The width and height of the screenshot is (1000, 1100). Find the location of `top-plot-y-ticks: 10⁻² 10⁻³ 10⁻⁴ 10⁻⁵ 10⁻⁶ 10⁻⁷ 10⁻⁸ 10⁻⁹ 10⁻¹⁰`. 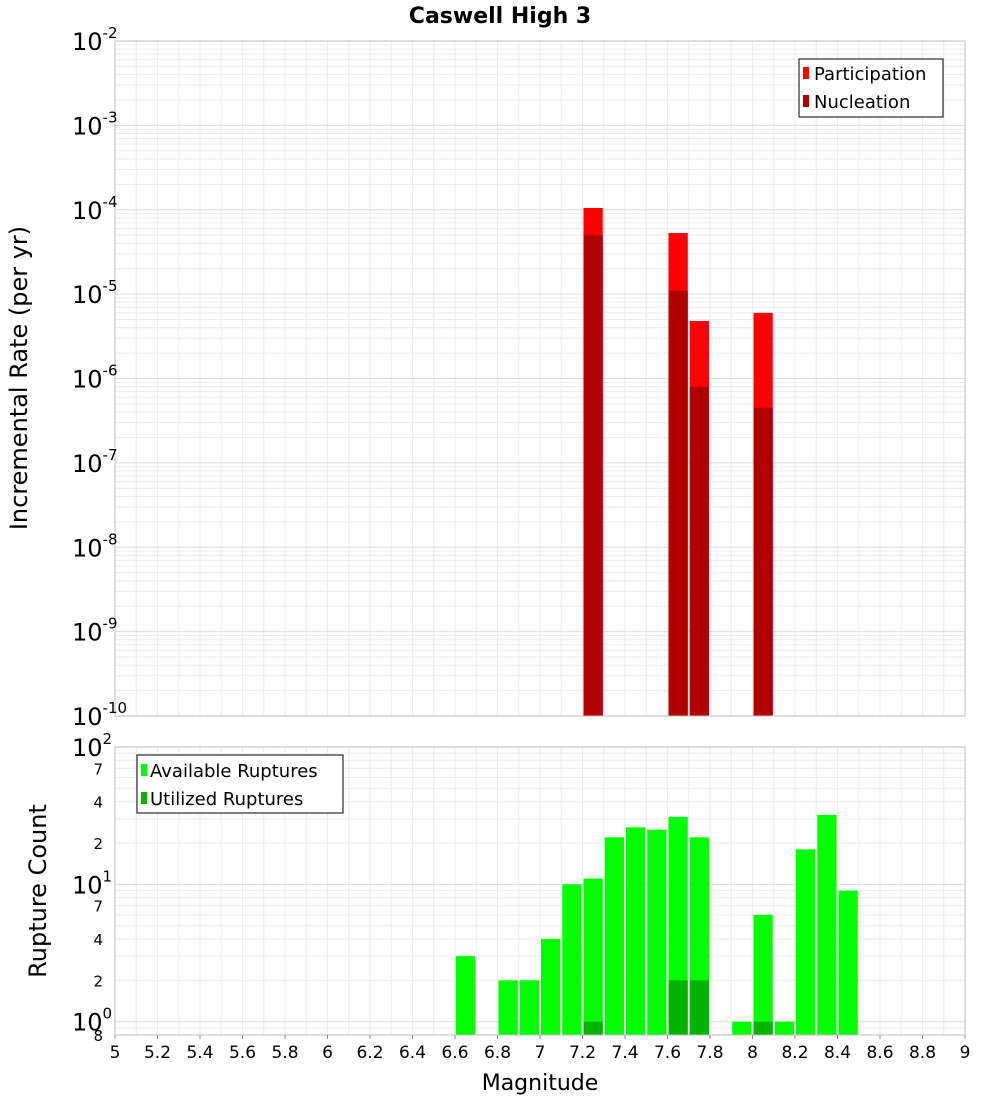

top-plot-y-ticks: 10⁻² 10⁻³ 10⁻⁴ 10⁻⁵ 10⁻⁶ 10⁻⁷ 10⁻⁸ 10⁻⁹ 10⁻¹⁰ is located at coordinates (99, 377).